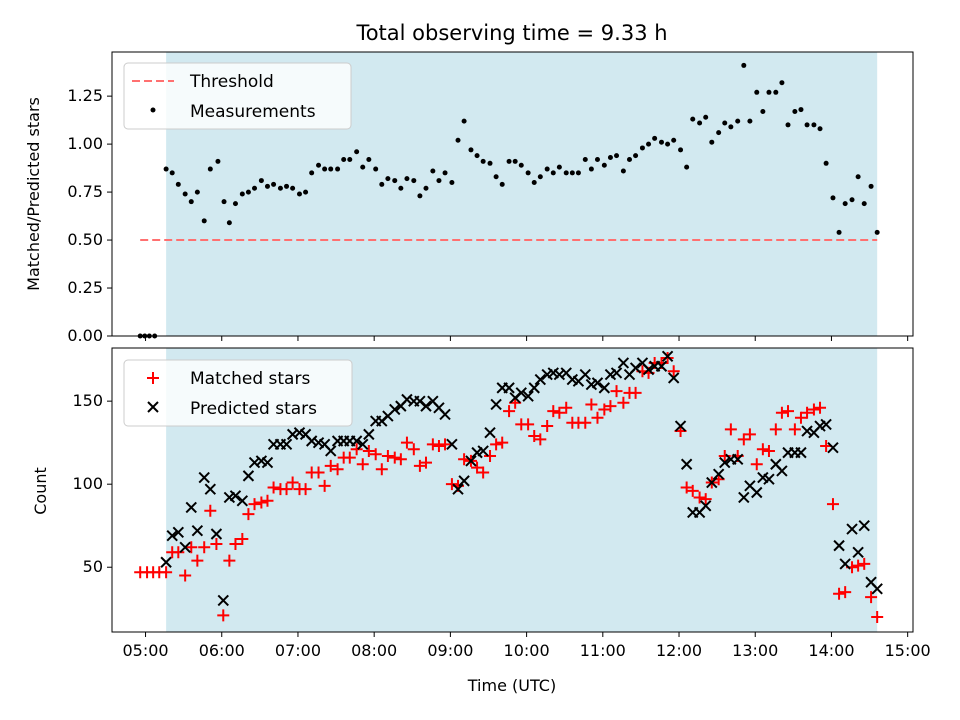 The image size is (960, 720). What do you see at coordinates (603, 650) in the screenshot?
I see `x-tick-label: 11:00` at bounding box center [603, 650].